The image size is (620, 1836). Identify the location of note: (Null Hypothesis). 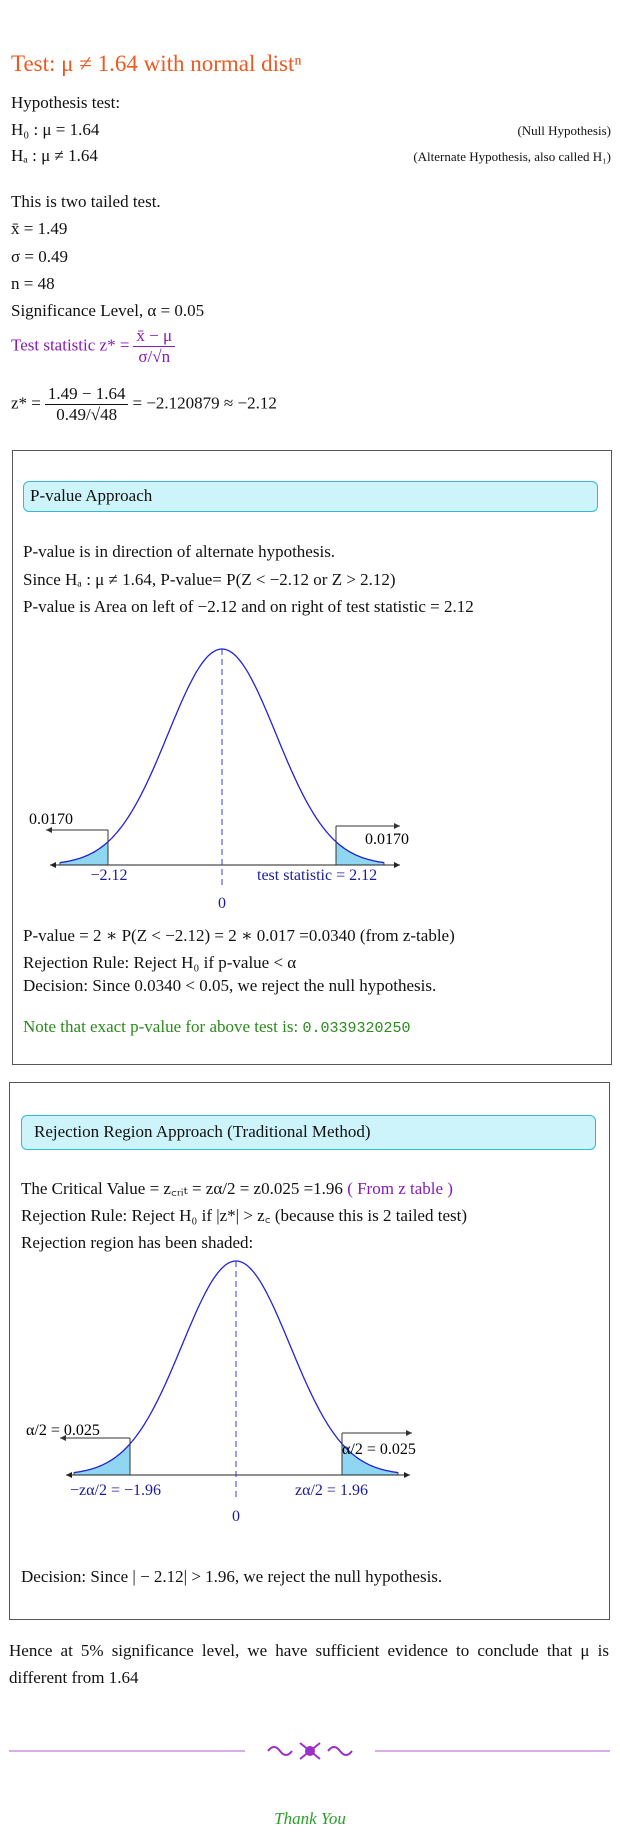
(564, 130).